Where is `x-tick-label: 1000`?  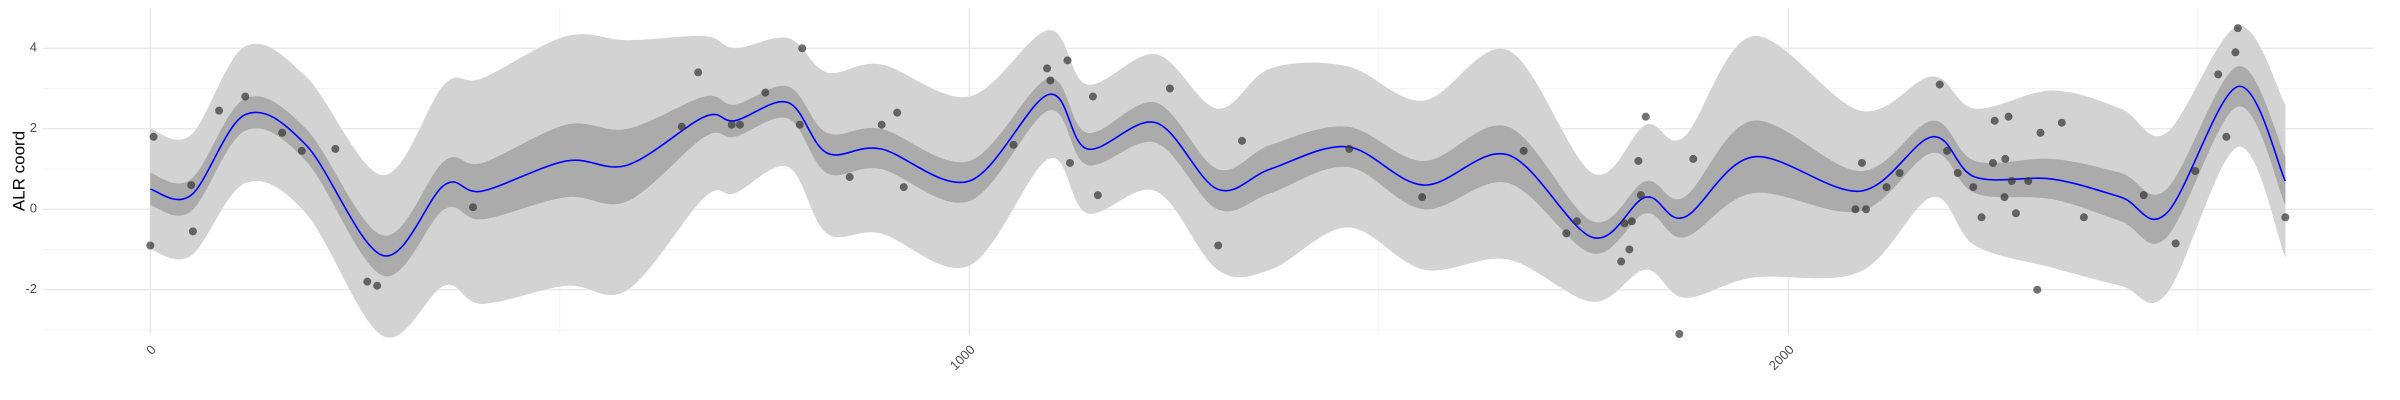 x-tick-label: 1000 is located at coordinates (962, 357).